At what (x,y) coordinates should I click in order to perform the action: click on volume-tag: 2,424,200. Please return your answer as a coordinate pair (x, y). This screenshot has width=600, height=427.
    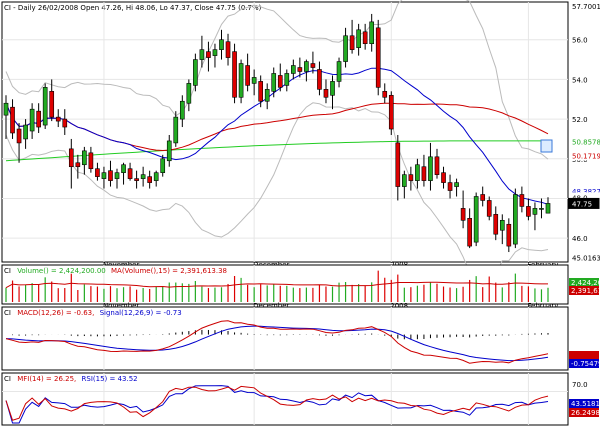
    Looking at the image, I should click on (584, 282).